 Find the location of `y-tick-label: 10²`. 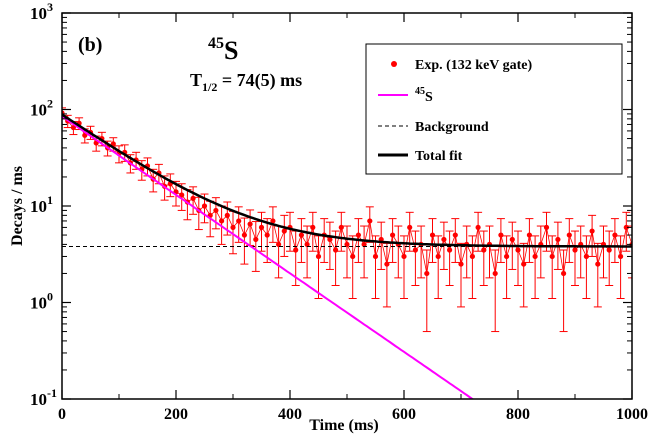

y-tick-label: 10² is located at coordinates (41, 108).